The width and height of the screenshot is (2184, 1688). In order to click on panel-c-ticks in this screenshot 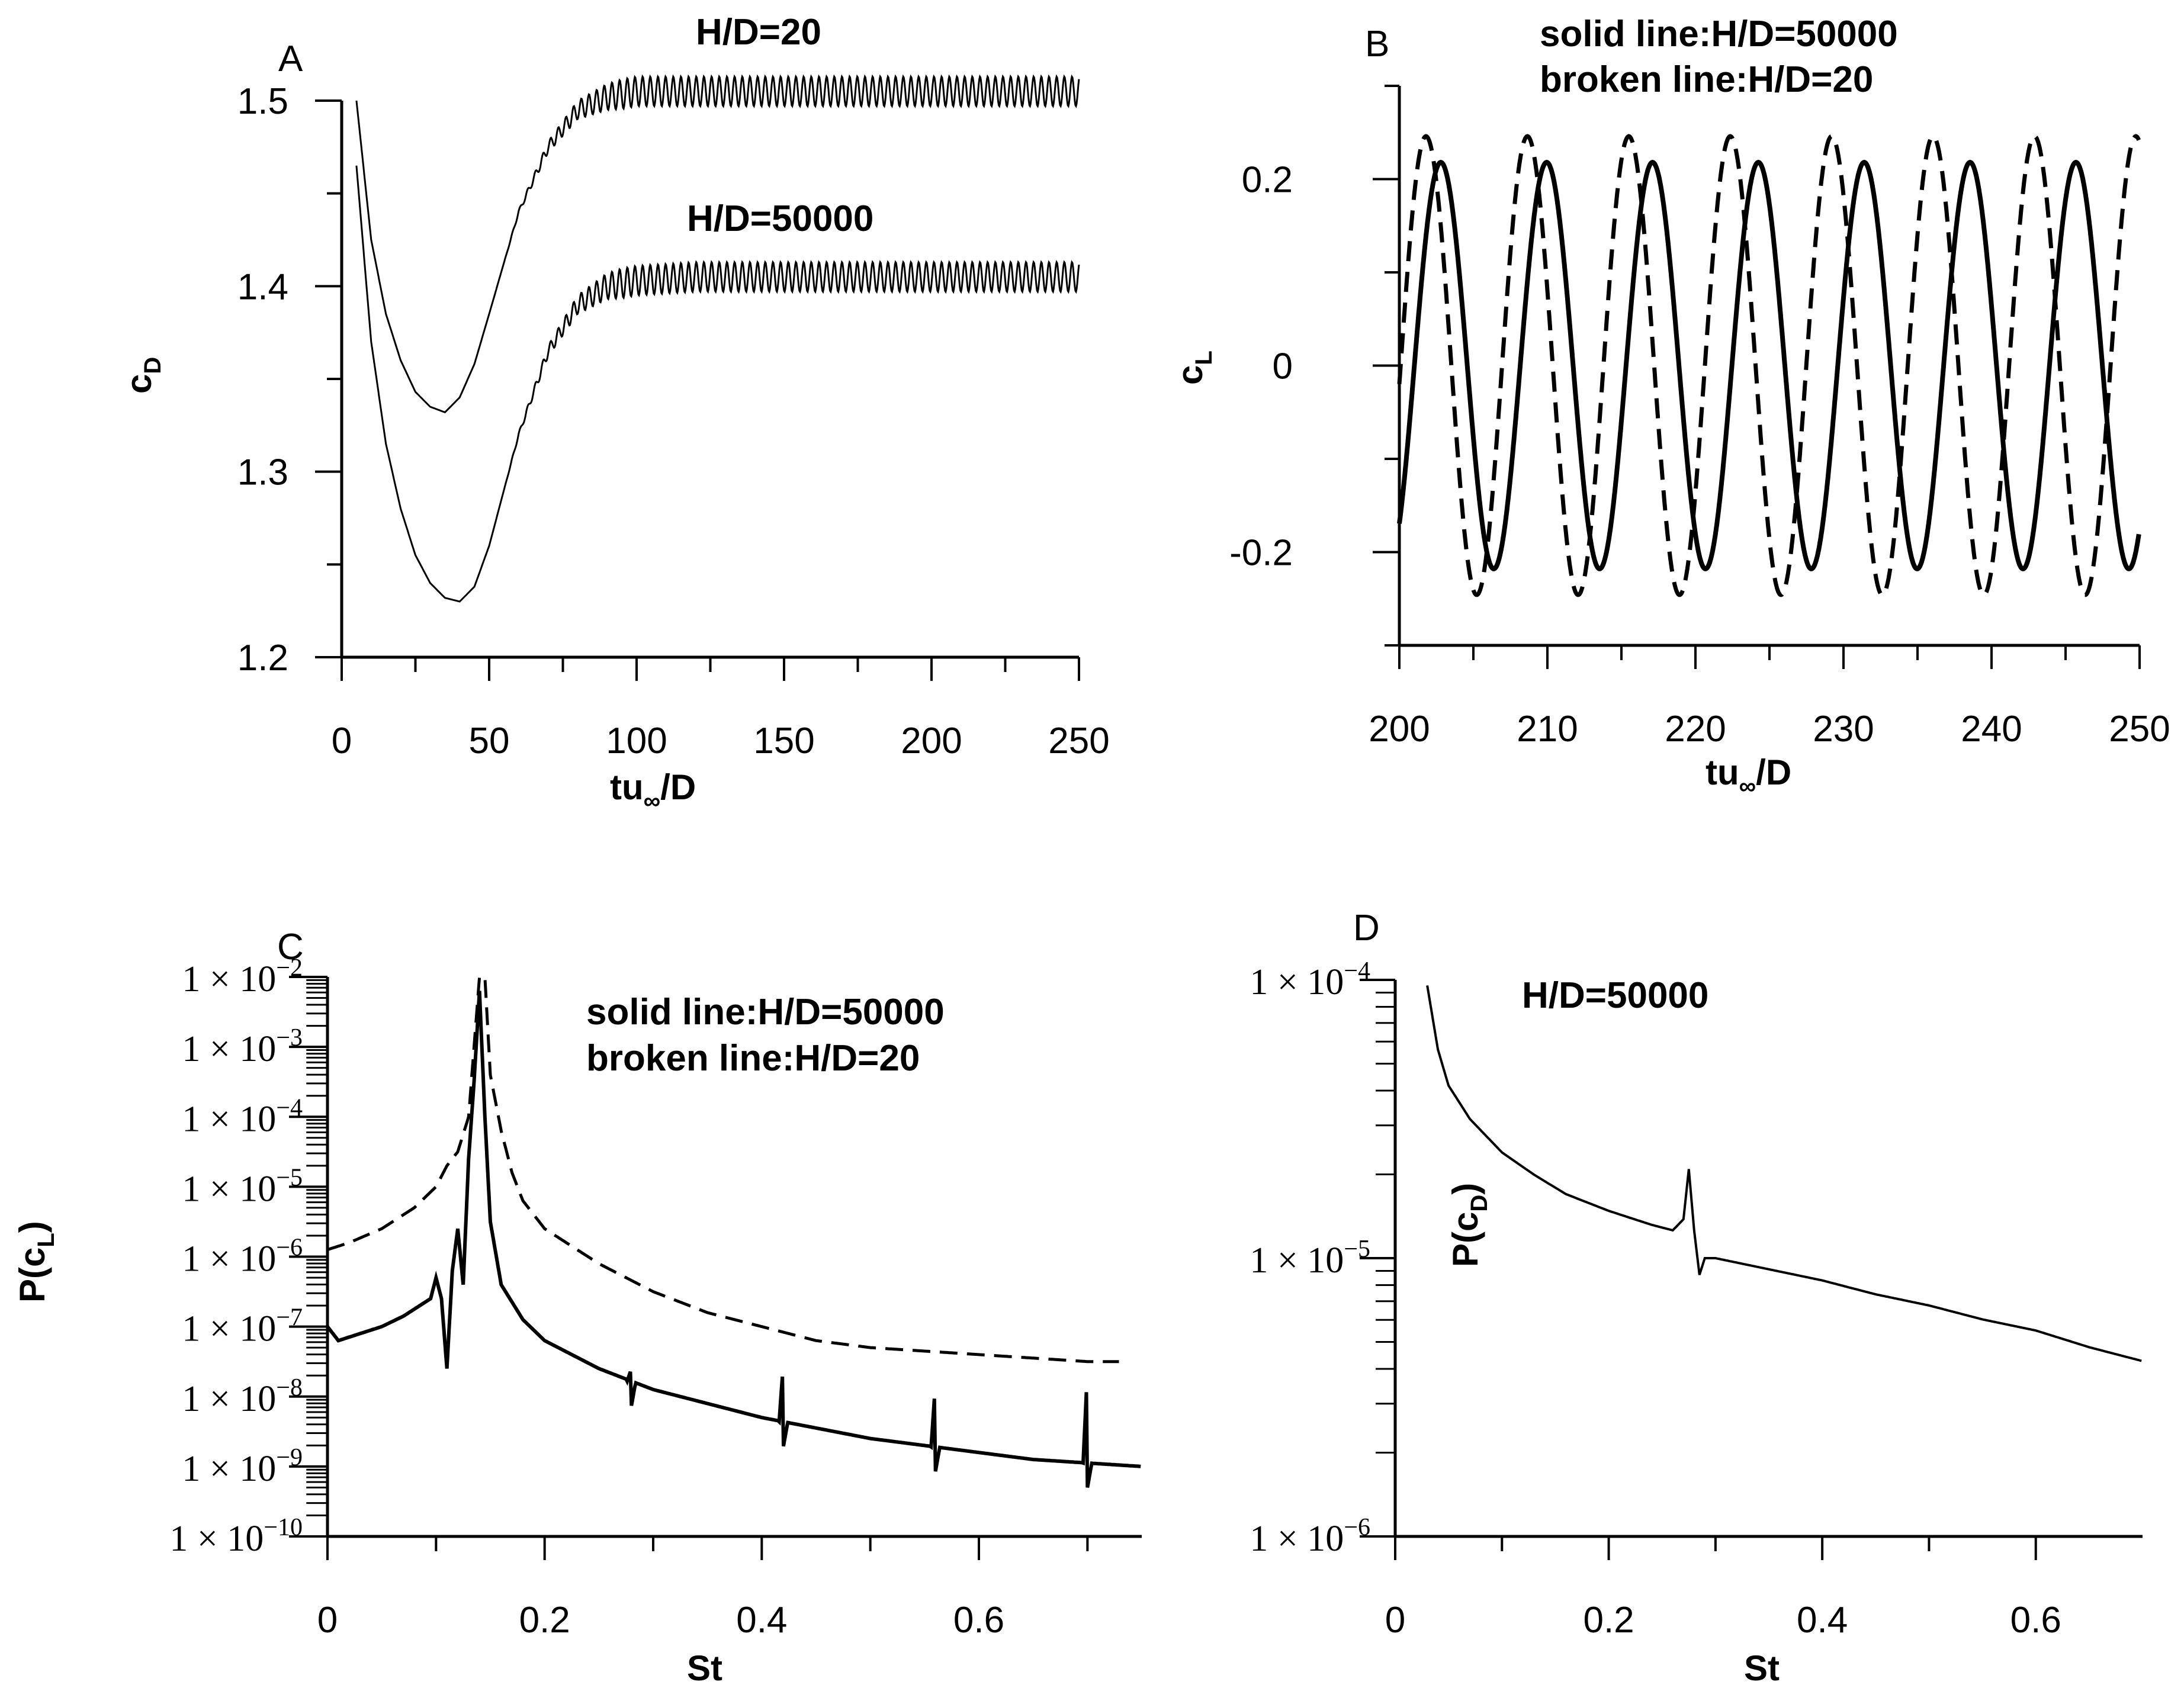, I will do `click(689, 1268)`.